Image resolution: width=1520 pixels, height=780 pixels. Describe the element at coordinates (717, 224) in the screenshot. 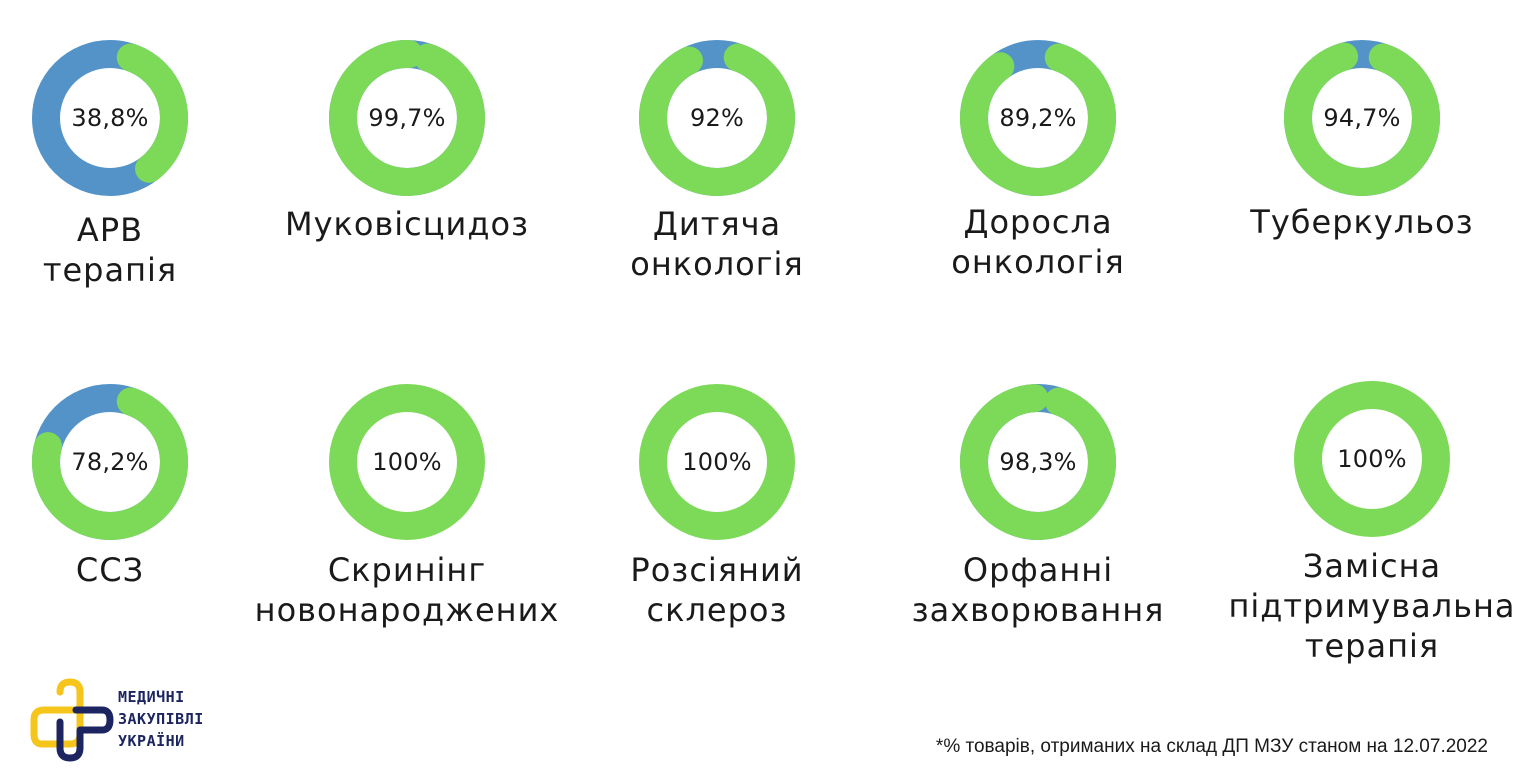

I see `category-label-line: Дитяча` at that location.